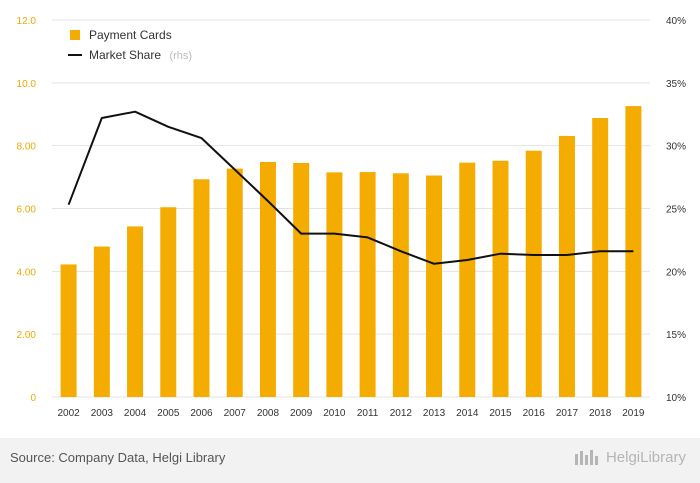 The image size is (700, 483). What do you see at coordinates (102, 413) in the screenshot?
I see `x-tick-label: 2003` at bounding box center [102, 413].